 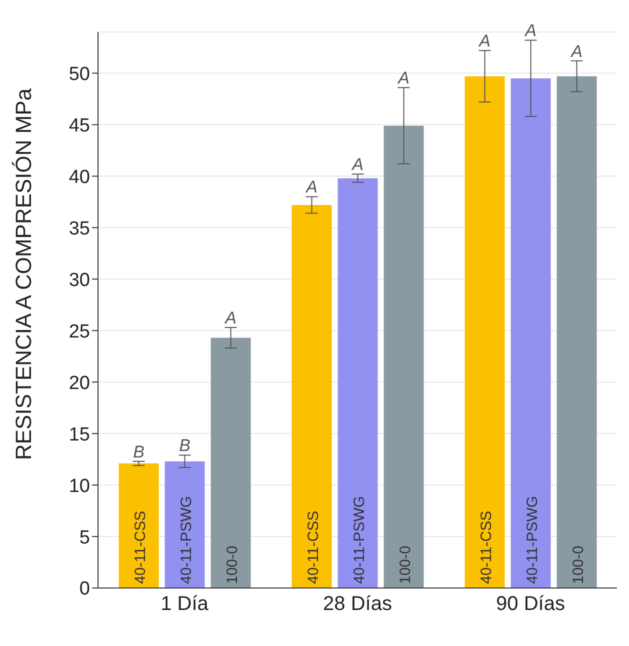 What do you see at coordinates (84, 589) in the screenshot?
I see `y-tick-label: 0` at bounding box center [84, 589].